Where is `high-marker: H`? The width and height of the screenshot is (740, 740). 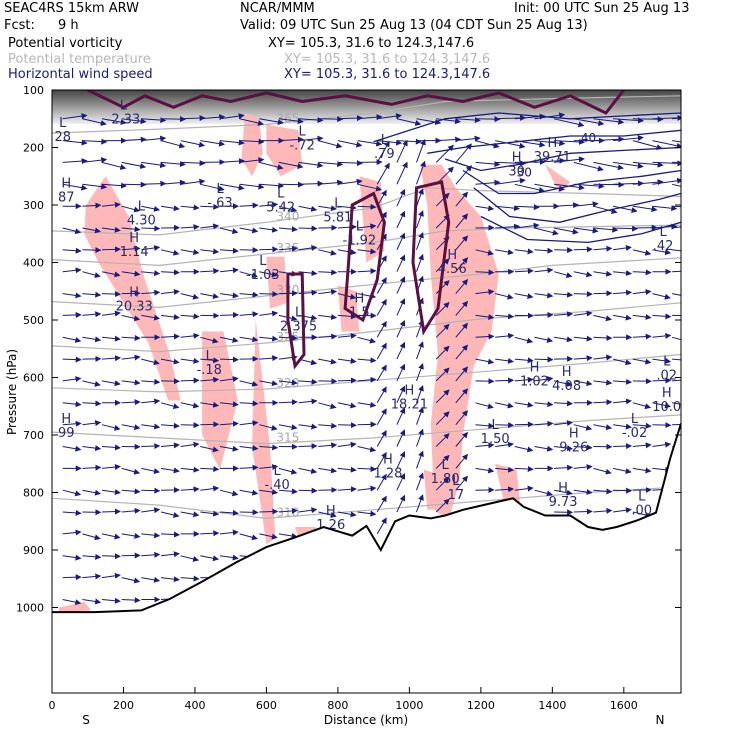
high-marker: H is located at coordinates (359, 298).